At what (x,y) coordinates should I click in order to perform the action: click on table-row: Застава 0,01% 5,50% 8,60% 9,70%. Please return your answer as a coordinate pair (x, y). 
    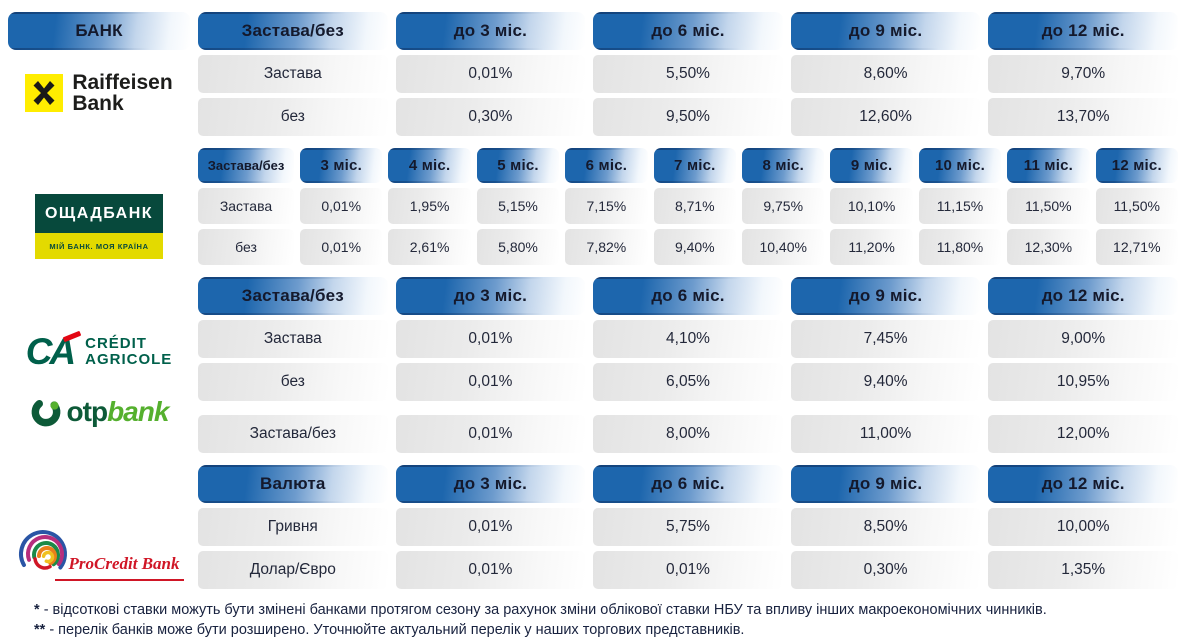
    Looking at the image, I should click on (688, 74).